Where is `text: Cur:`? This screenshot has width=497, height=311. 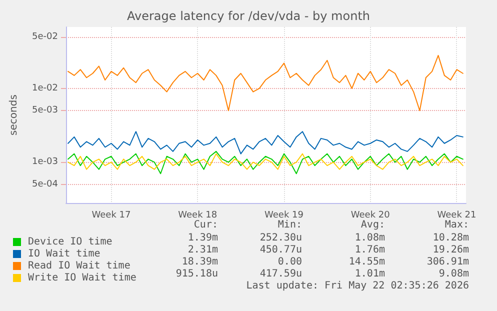
text: Cur: is located at coordinates (206, 225).